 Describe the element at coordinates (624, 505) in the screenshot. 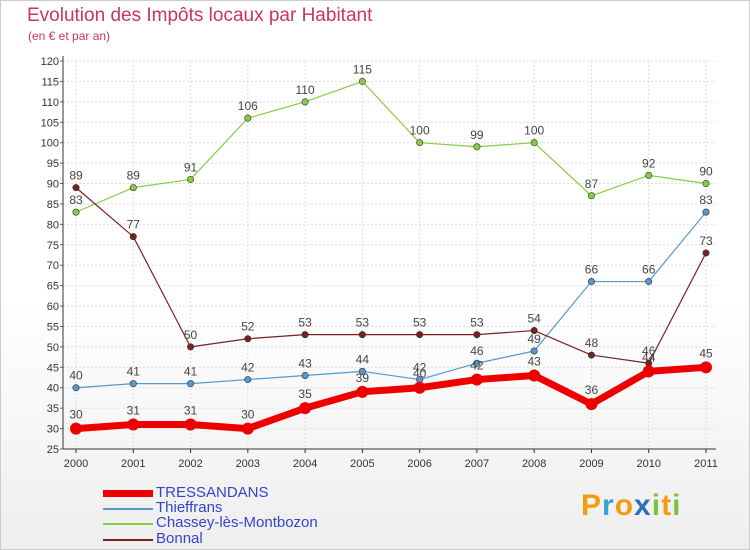

I see `logo-letter: o` at that location.